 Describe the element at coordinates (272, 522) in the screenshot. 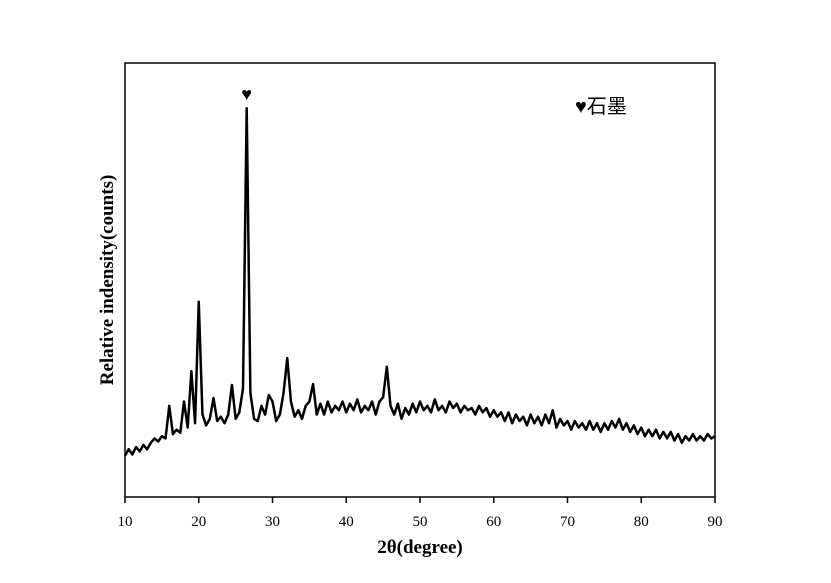

I see `x-tick-label: 30` at that location.